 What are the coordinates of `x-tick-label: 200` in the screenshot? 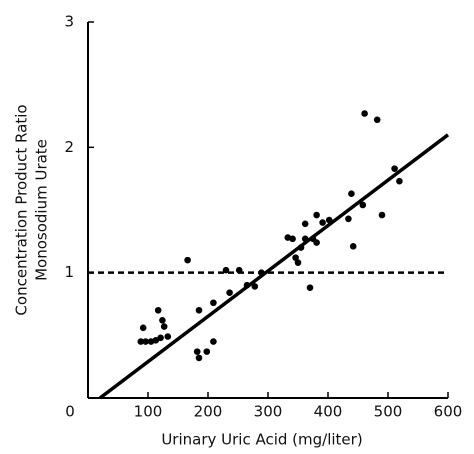 It's located at (208, 412).